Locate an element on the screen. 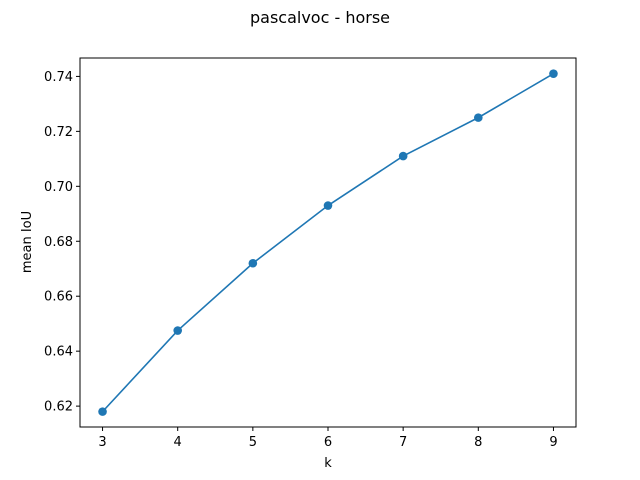 The width and height of the screenshot is (640, 480). y-tick-label-1: 0.64 is located at coordinates (58, 352).